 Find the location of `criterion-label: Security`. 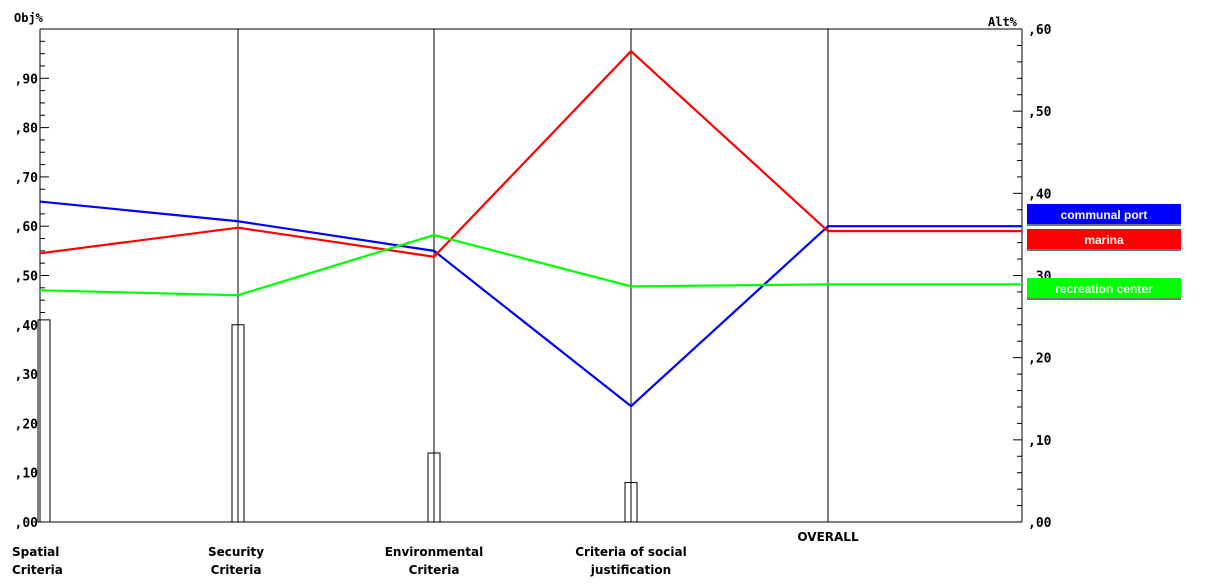

criterion-label: Security is located at coordinates (236, 552).